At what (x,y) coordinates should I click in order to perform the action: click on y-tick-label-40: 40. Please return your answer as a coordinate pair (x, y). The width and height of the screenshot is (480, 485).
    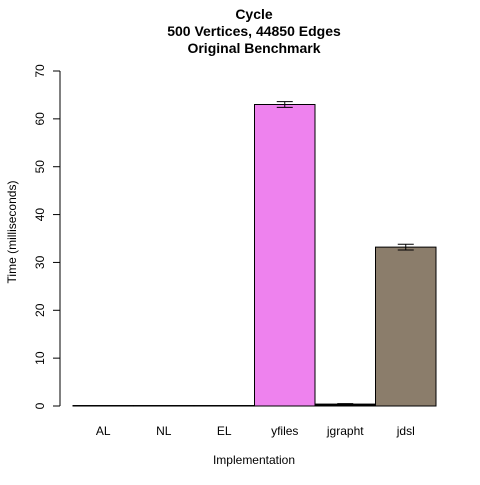
    Looking at the image, I should click on (40, 215).